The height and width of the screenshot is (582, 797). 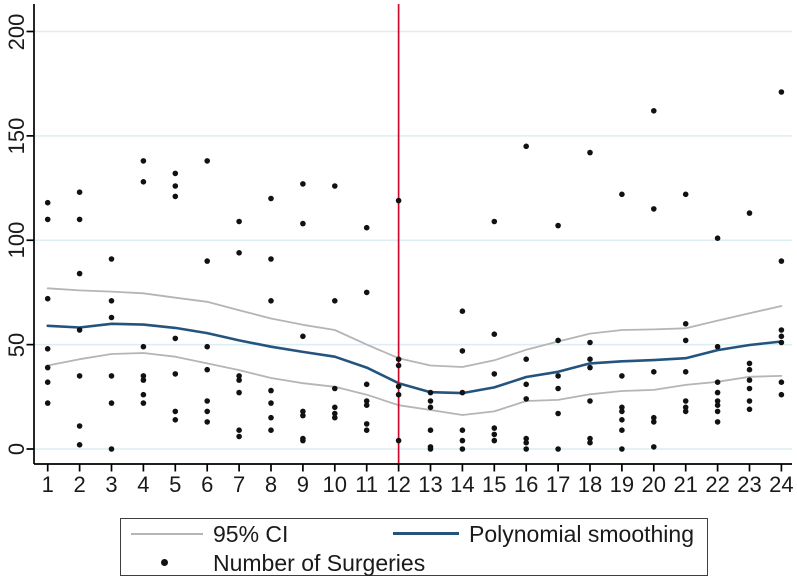 I want to click on x-tick-label-23: 23, so click(x=749, y=484).